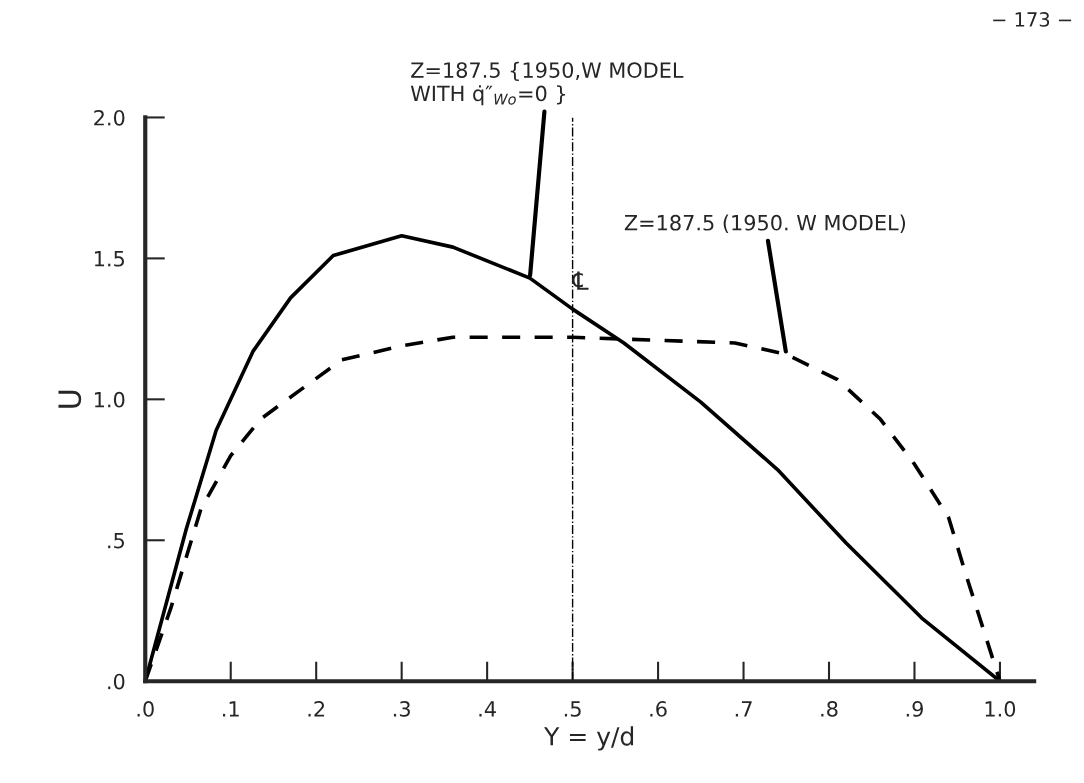 The height and width of the screenshot is (783, 1084). What do you see at coordinates (109, 259) in the screenshot?
I see `y-tick-label: 1.5` at bounding box center [109, 259].